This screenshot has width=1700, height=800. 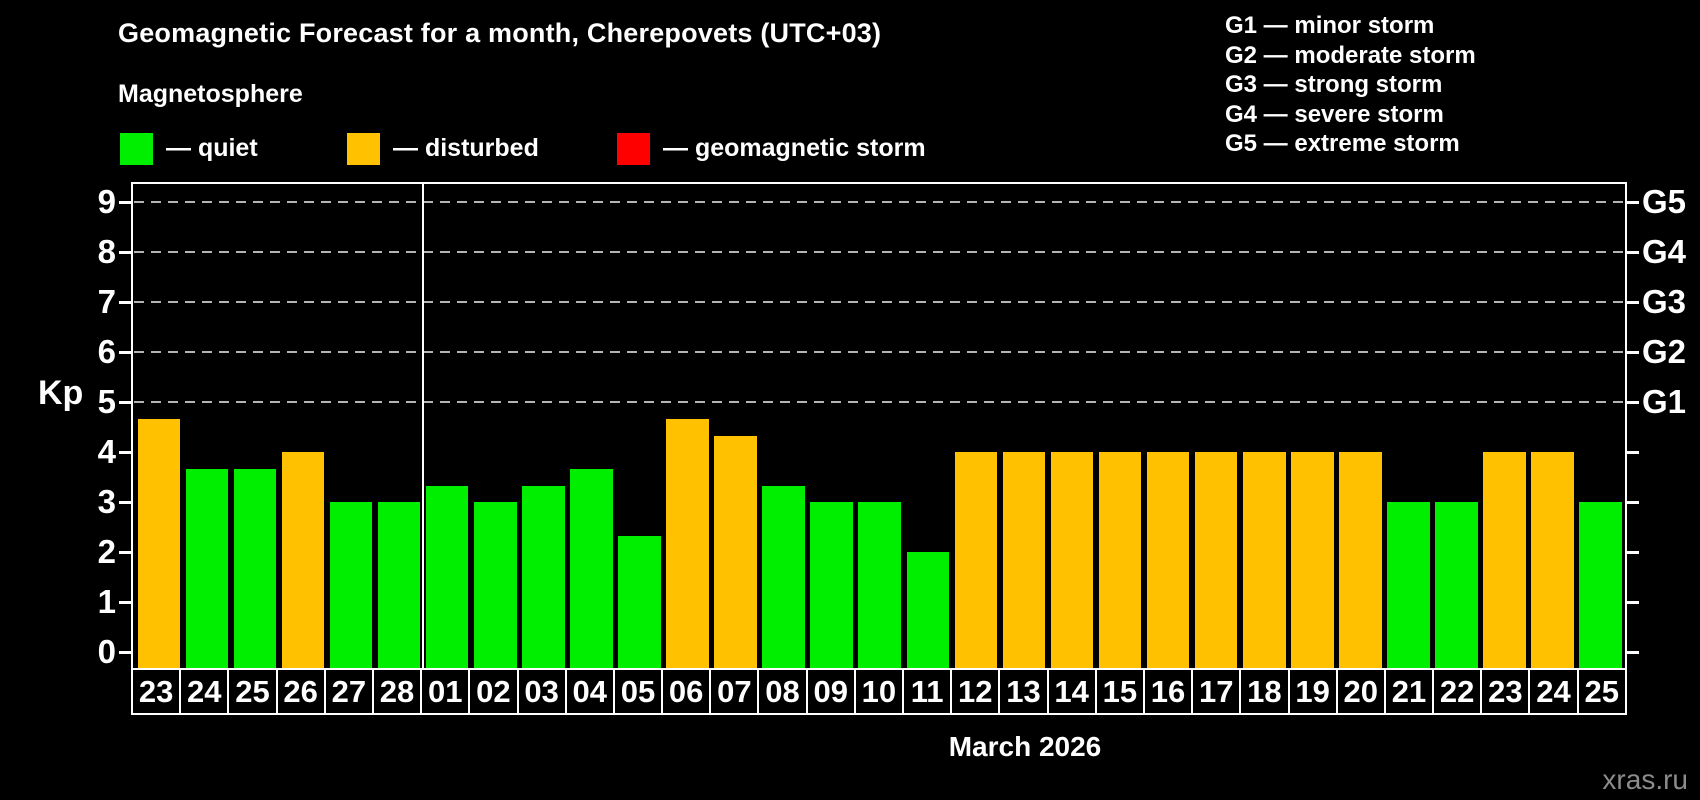 I want to click on storm-color-swatch, so click(x=633, y=148).